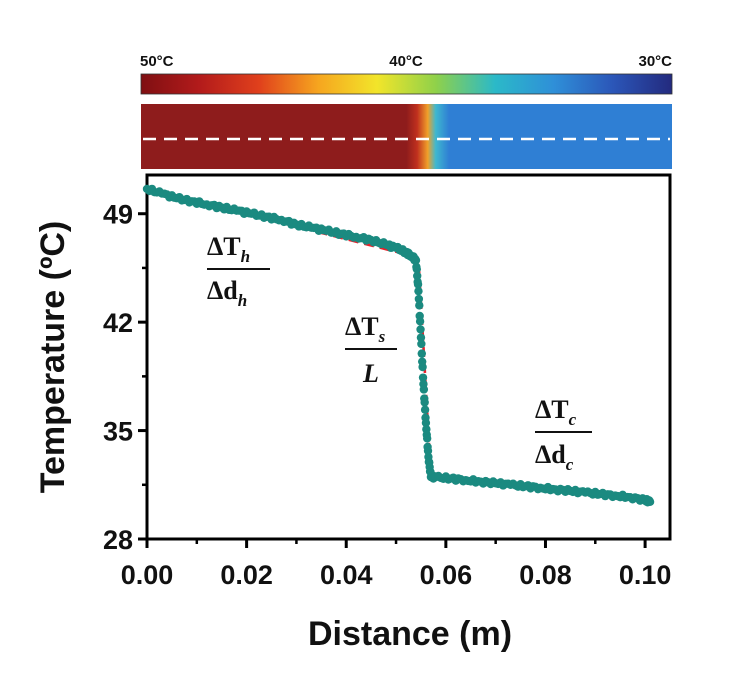  I want to click on annotation-step-numerator: ΔTs, so click(365, 329).